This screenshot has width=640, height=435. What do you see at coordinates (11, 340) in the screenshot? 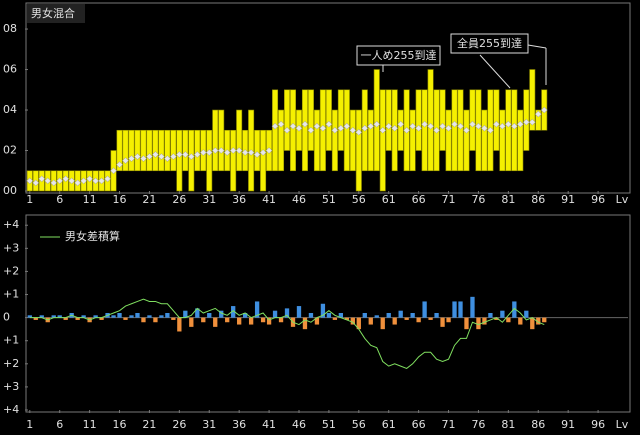
I see `y-tick-label: +1` at bounding box center [11, 340].